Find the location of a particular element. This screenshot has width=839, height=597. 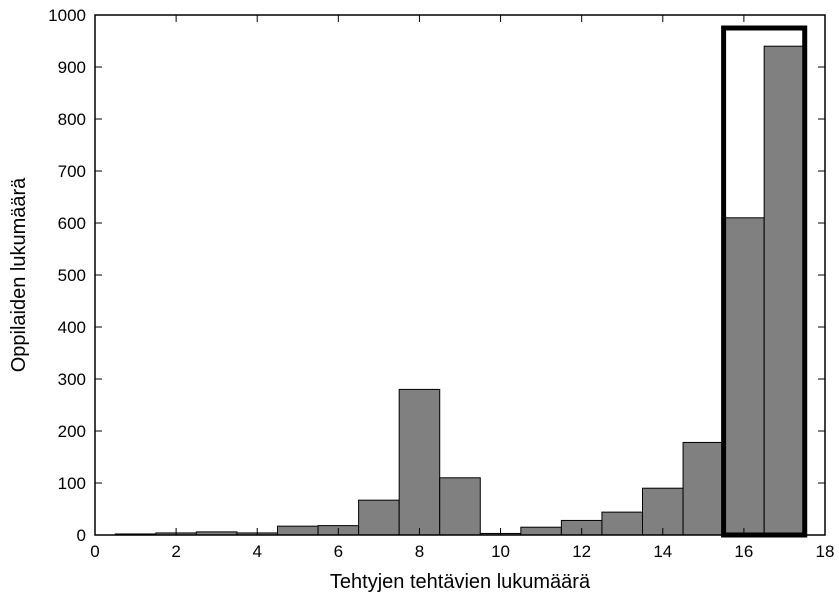

x-tick-label: 4 is located at coordinates (256, 551).